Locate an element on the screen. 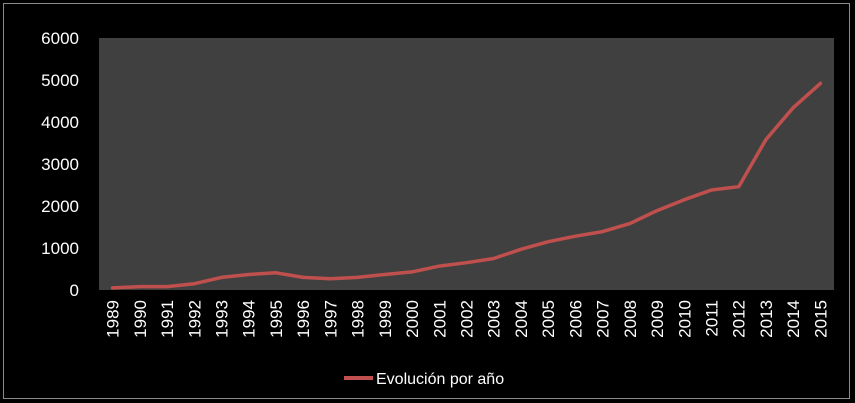  x-tick-label: 1995 is located at coordinates (276, 319).